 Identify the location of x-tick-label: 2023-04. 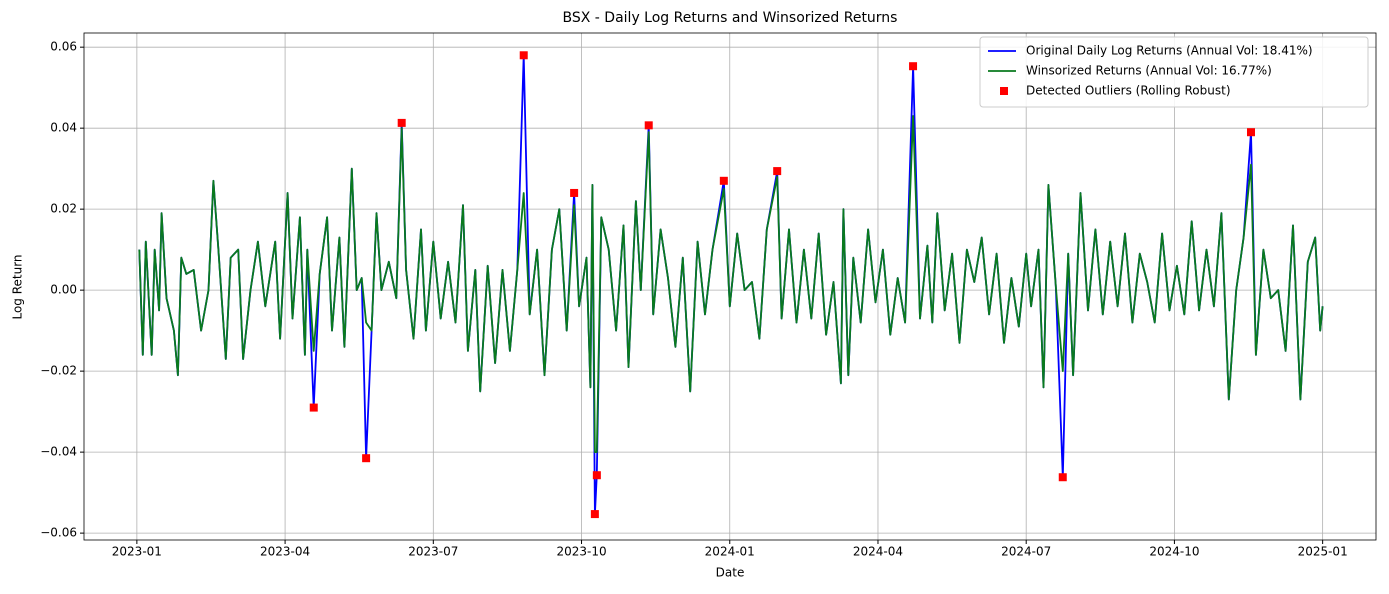
(285, 552).